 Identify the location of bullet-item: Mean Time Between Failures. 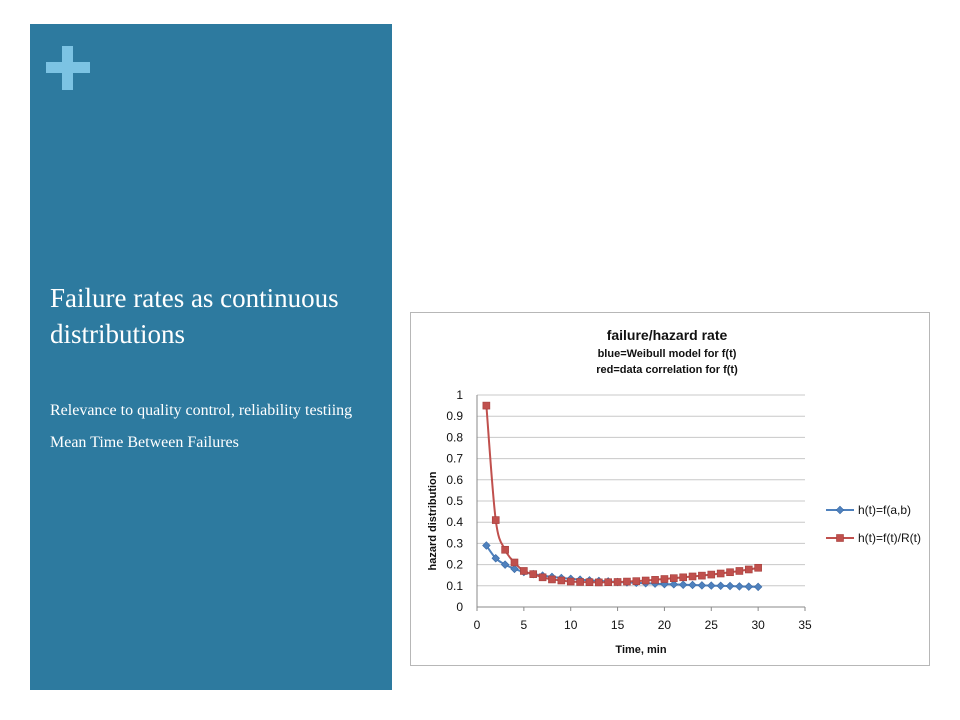
(144, 442).